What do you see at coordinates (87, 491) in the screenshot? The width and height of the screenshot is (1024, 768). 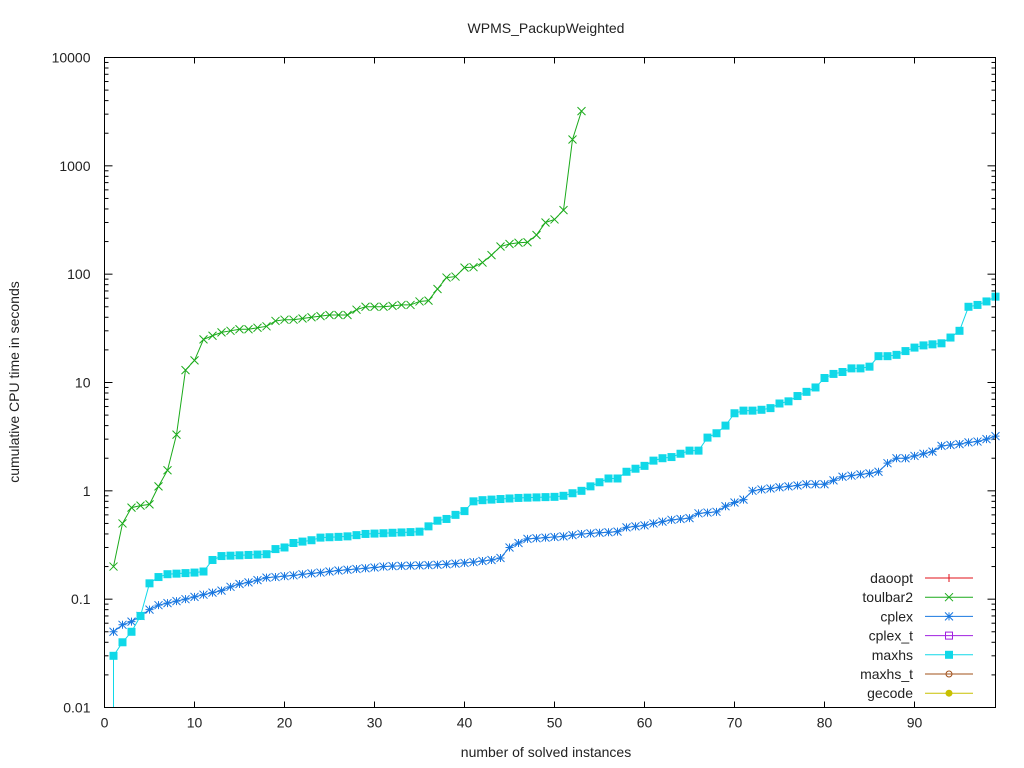 I see `y-tick-label: 1` at bounding box center [87, 491].